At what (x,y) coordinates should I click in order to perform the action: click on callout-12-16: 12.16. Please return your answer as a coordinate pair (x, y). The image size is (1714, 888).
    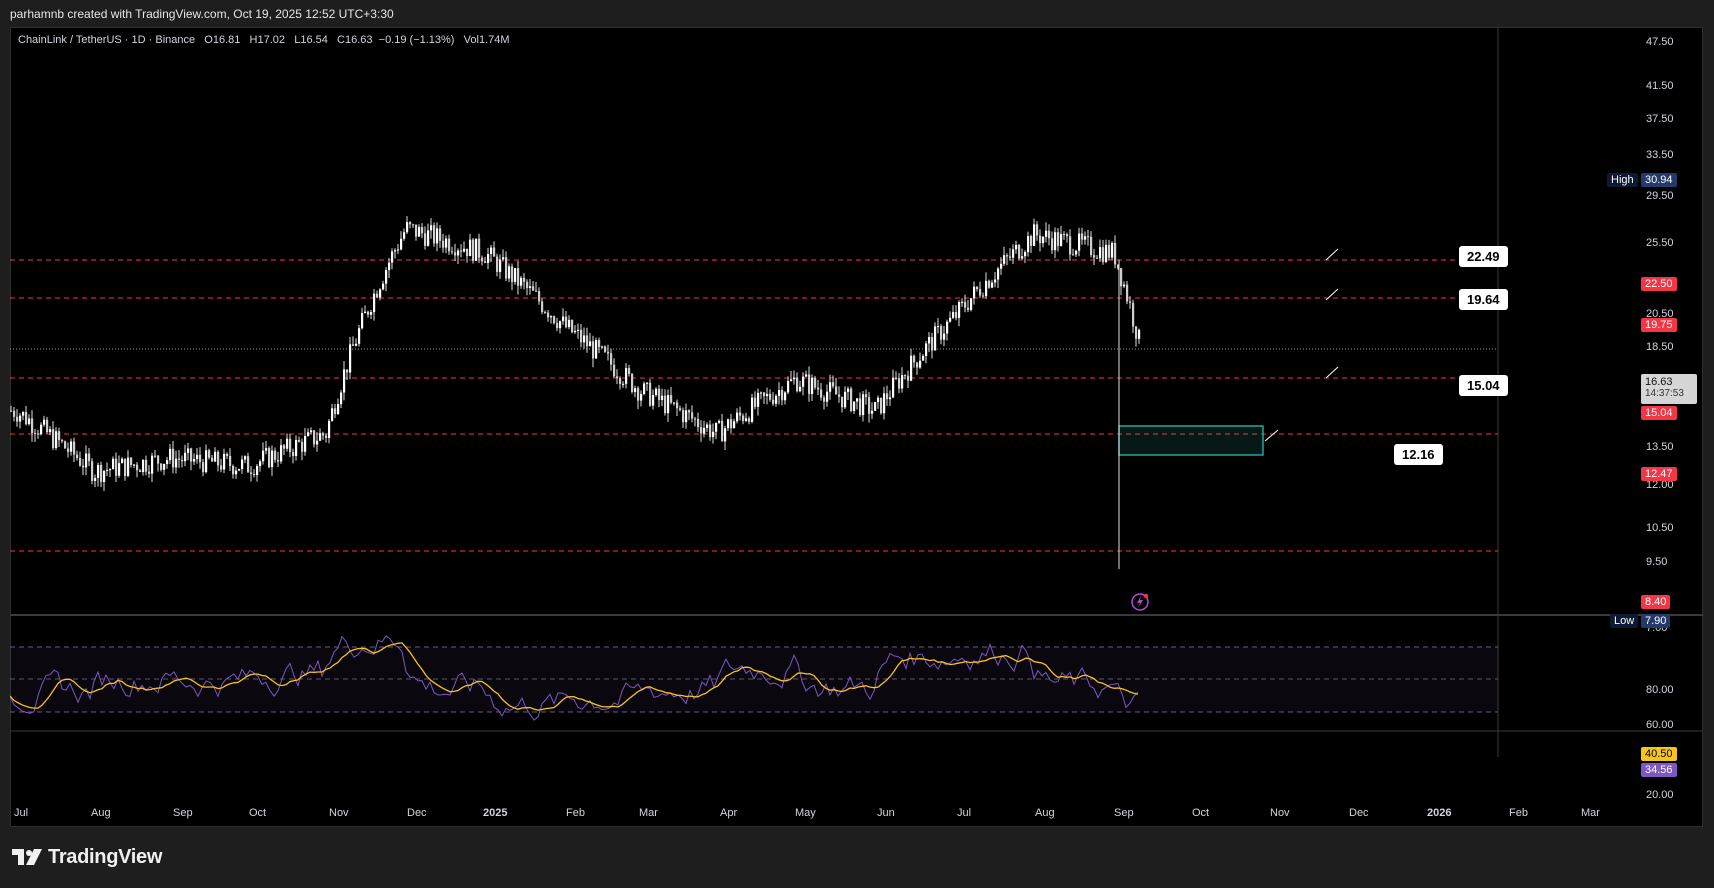
    Looking at the image, I should click on (1418, 454).